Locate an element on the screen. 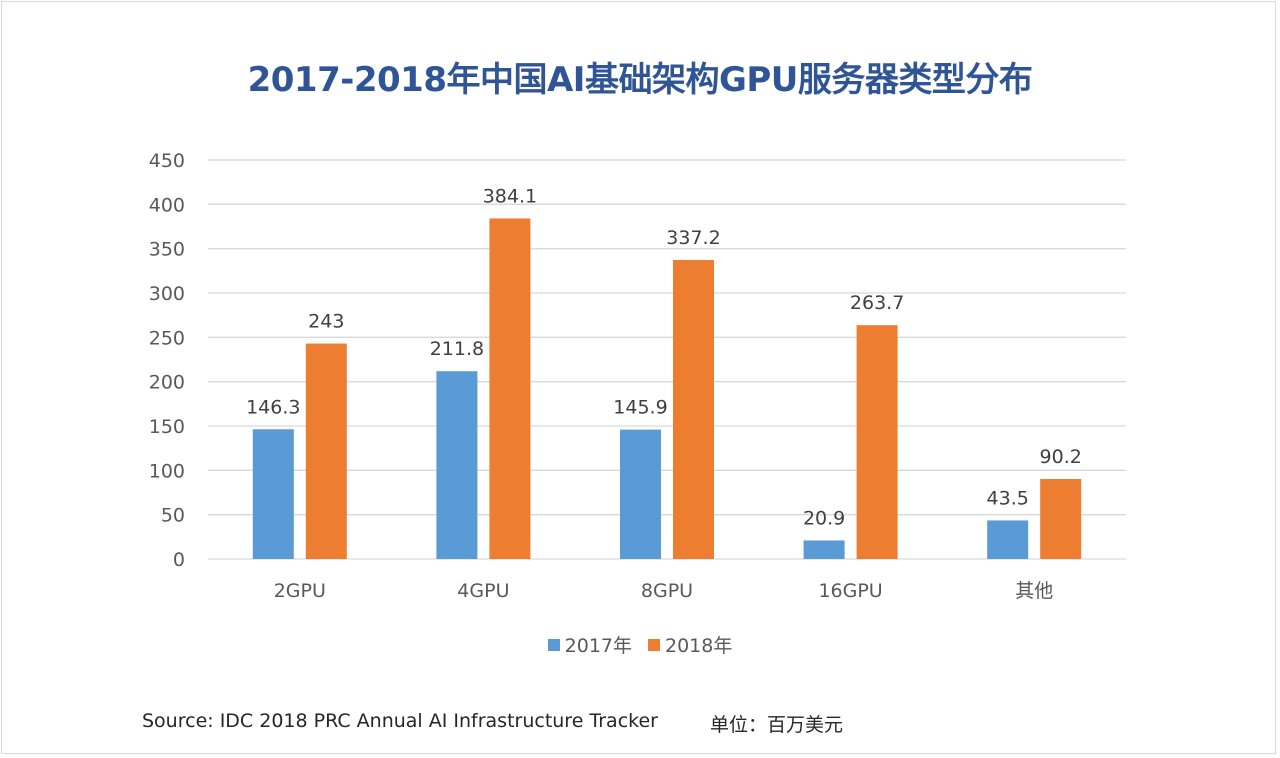 This screenshot has height=758, width=1280. data-label: 263.7 is located at coordinates (877, 303).